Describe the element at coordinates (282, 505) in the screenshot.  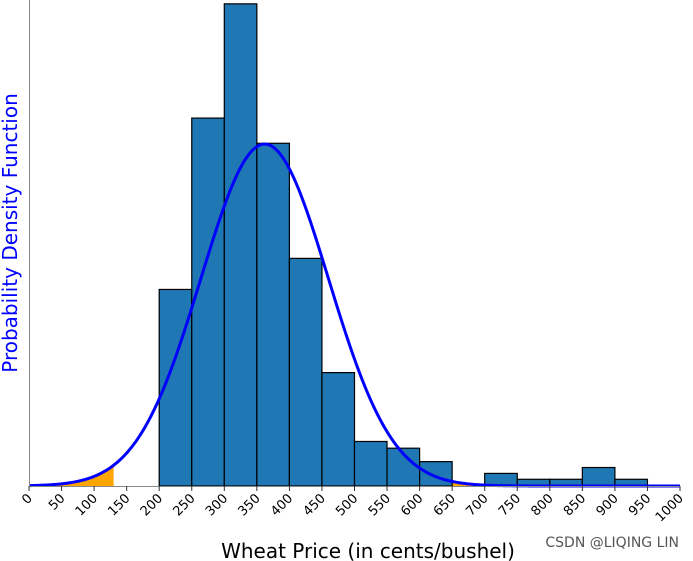
I see `x-tick-label: 400` at that location.